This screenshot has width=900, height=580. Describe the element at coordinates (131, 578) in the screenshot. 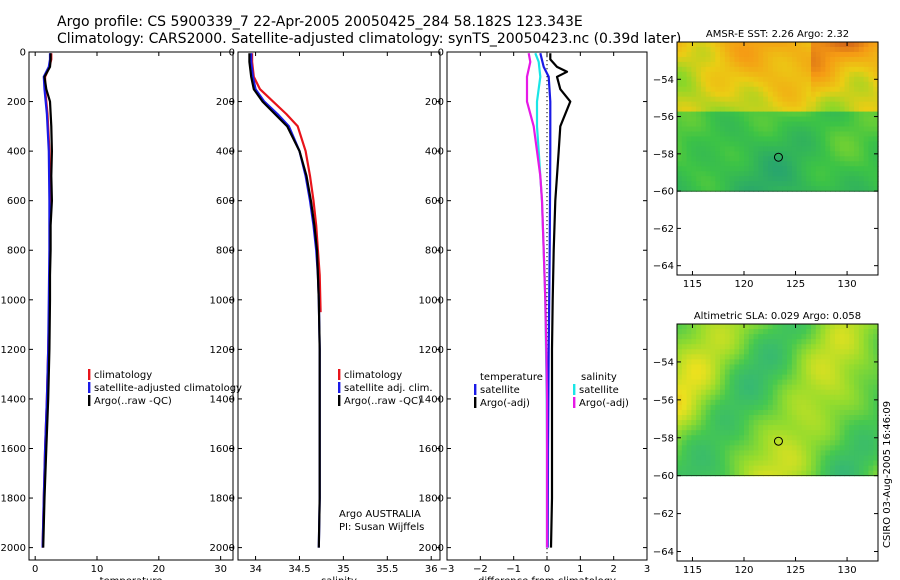

I see `temperature-xlabel: temperature` at that location.